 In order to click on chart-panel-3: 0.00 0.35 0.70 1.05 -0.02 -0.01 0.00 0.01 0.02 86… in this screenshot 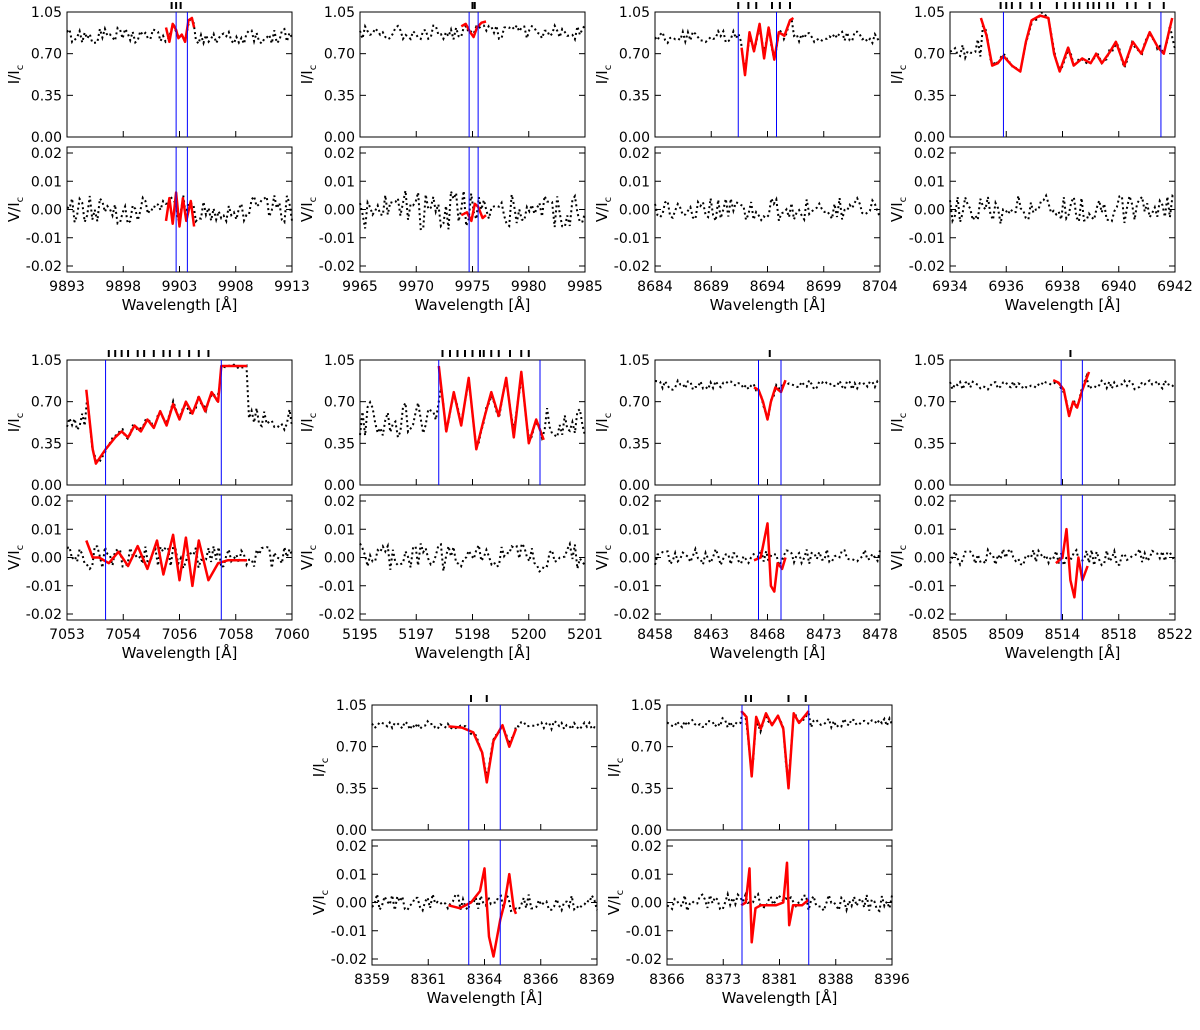, I will do `click(745, 158)`.